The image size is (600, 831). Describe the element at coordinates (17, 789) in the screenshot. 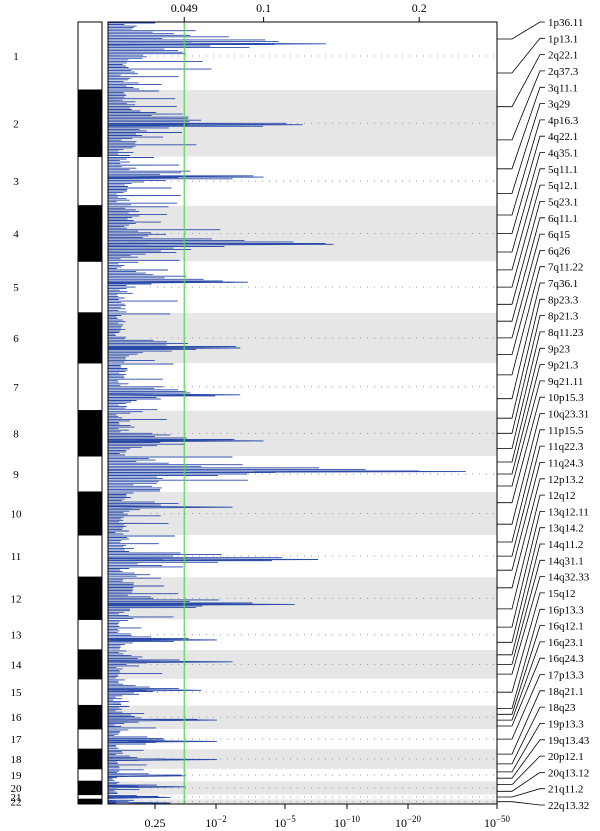

I see `chromosome-label-20: 20` at that location.